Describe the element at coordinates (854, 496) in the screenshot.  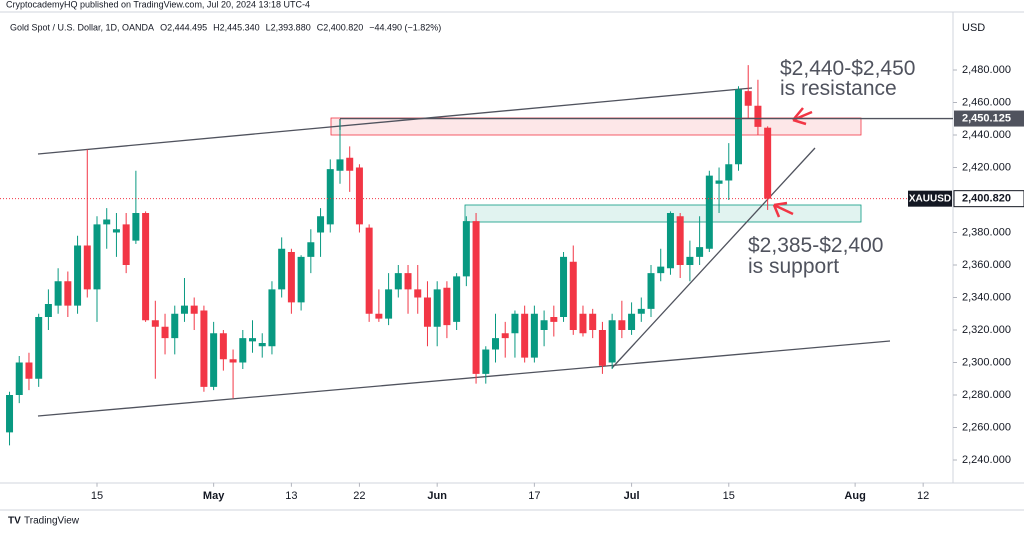
I see `x-tick-label: Aug` at that location.